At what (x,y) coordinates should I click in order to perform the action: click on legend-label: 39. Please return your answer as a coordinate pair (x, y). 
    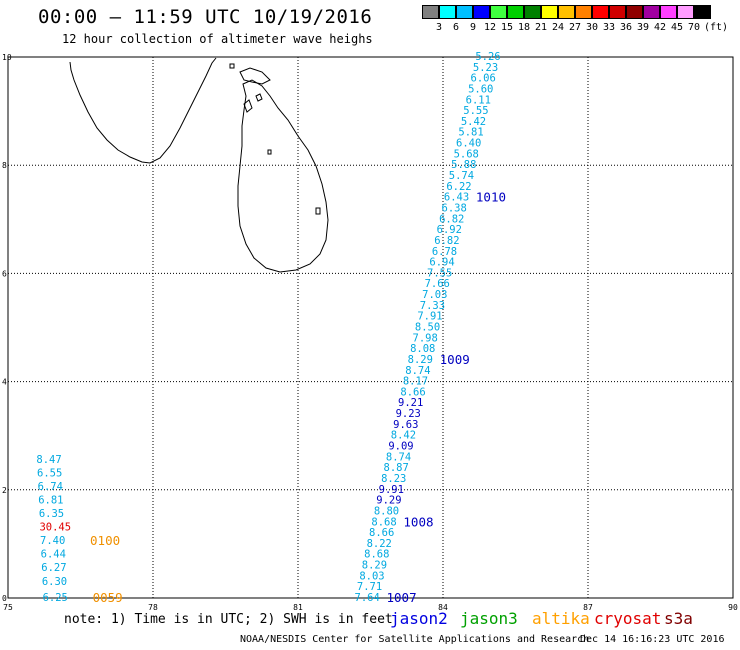
    Looking at the image, I should click on (643, 27).